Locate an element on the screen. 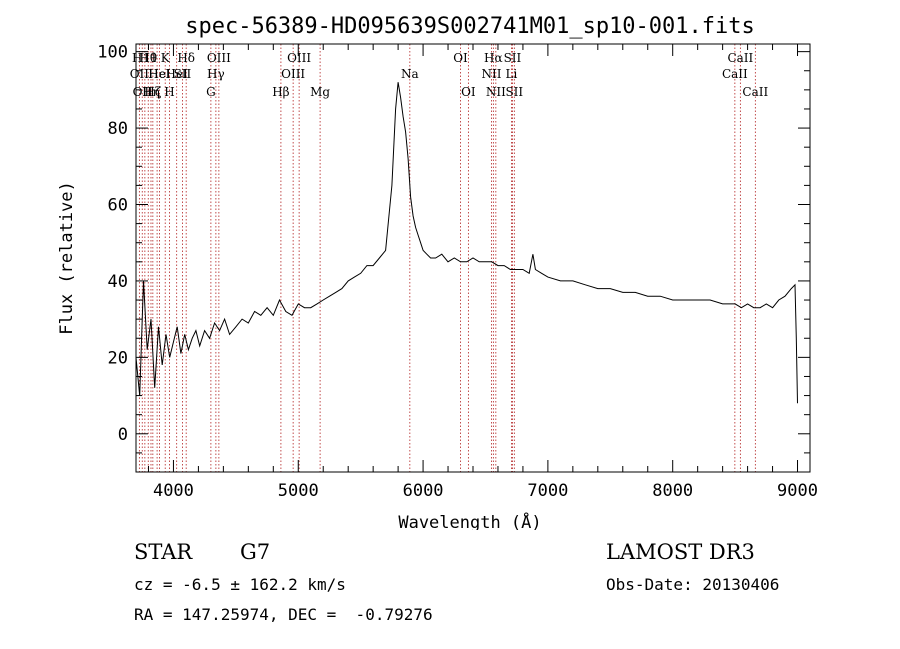 Image resolution: width=900 pixels, height=649 pixels. line-label-3771: H11 is located at coordinates (145, 58).